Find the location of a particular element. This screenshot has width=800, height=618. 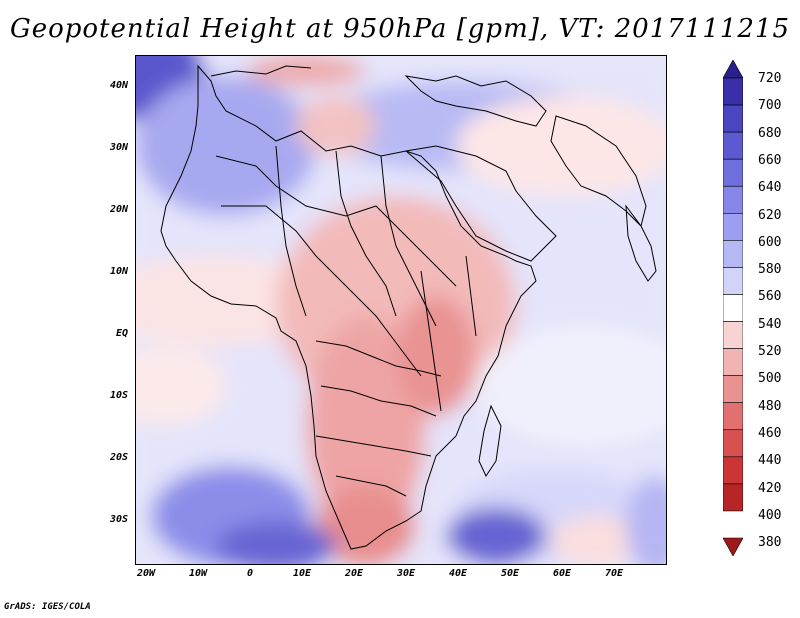

lon-label-0: 0 is located at coordinates (250, 573).